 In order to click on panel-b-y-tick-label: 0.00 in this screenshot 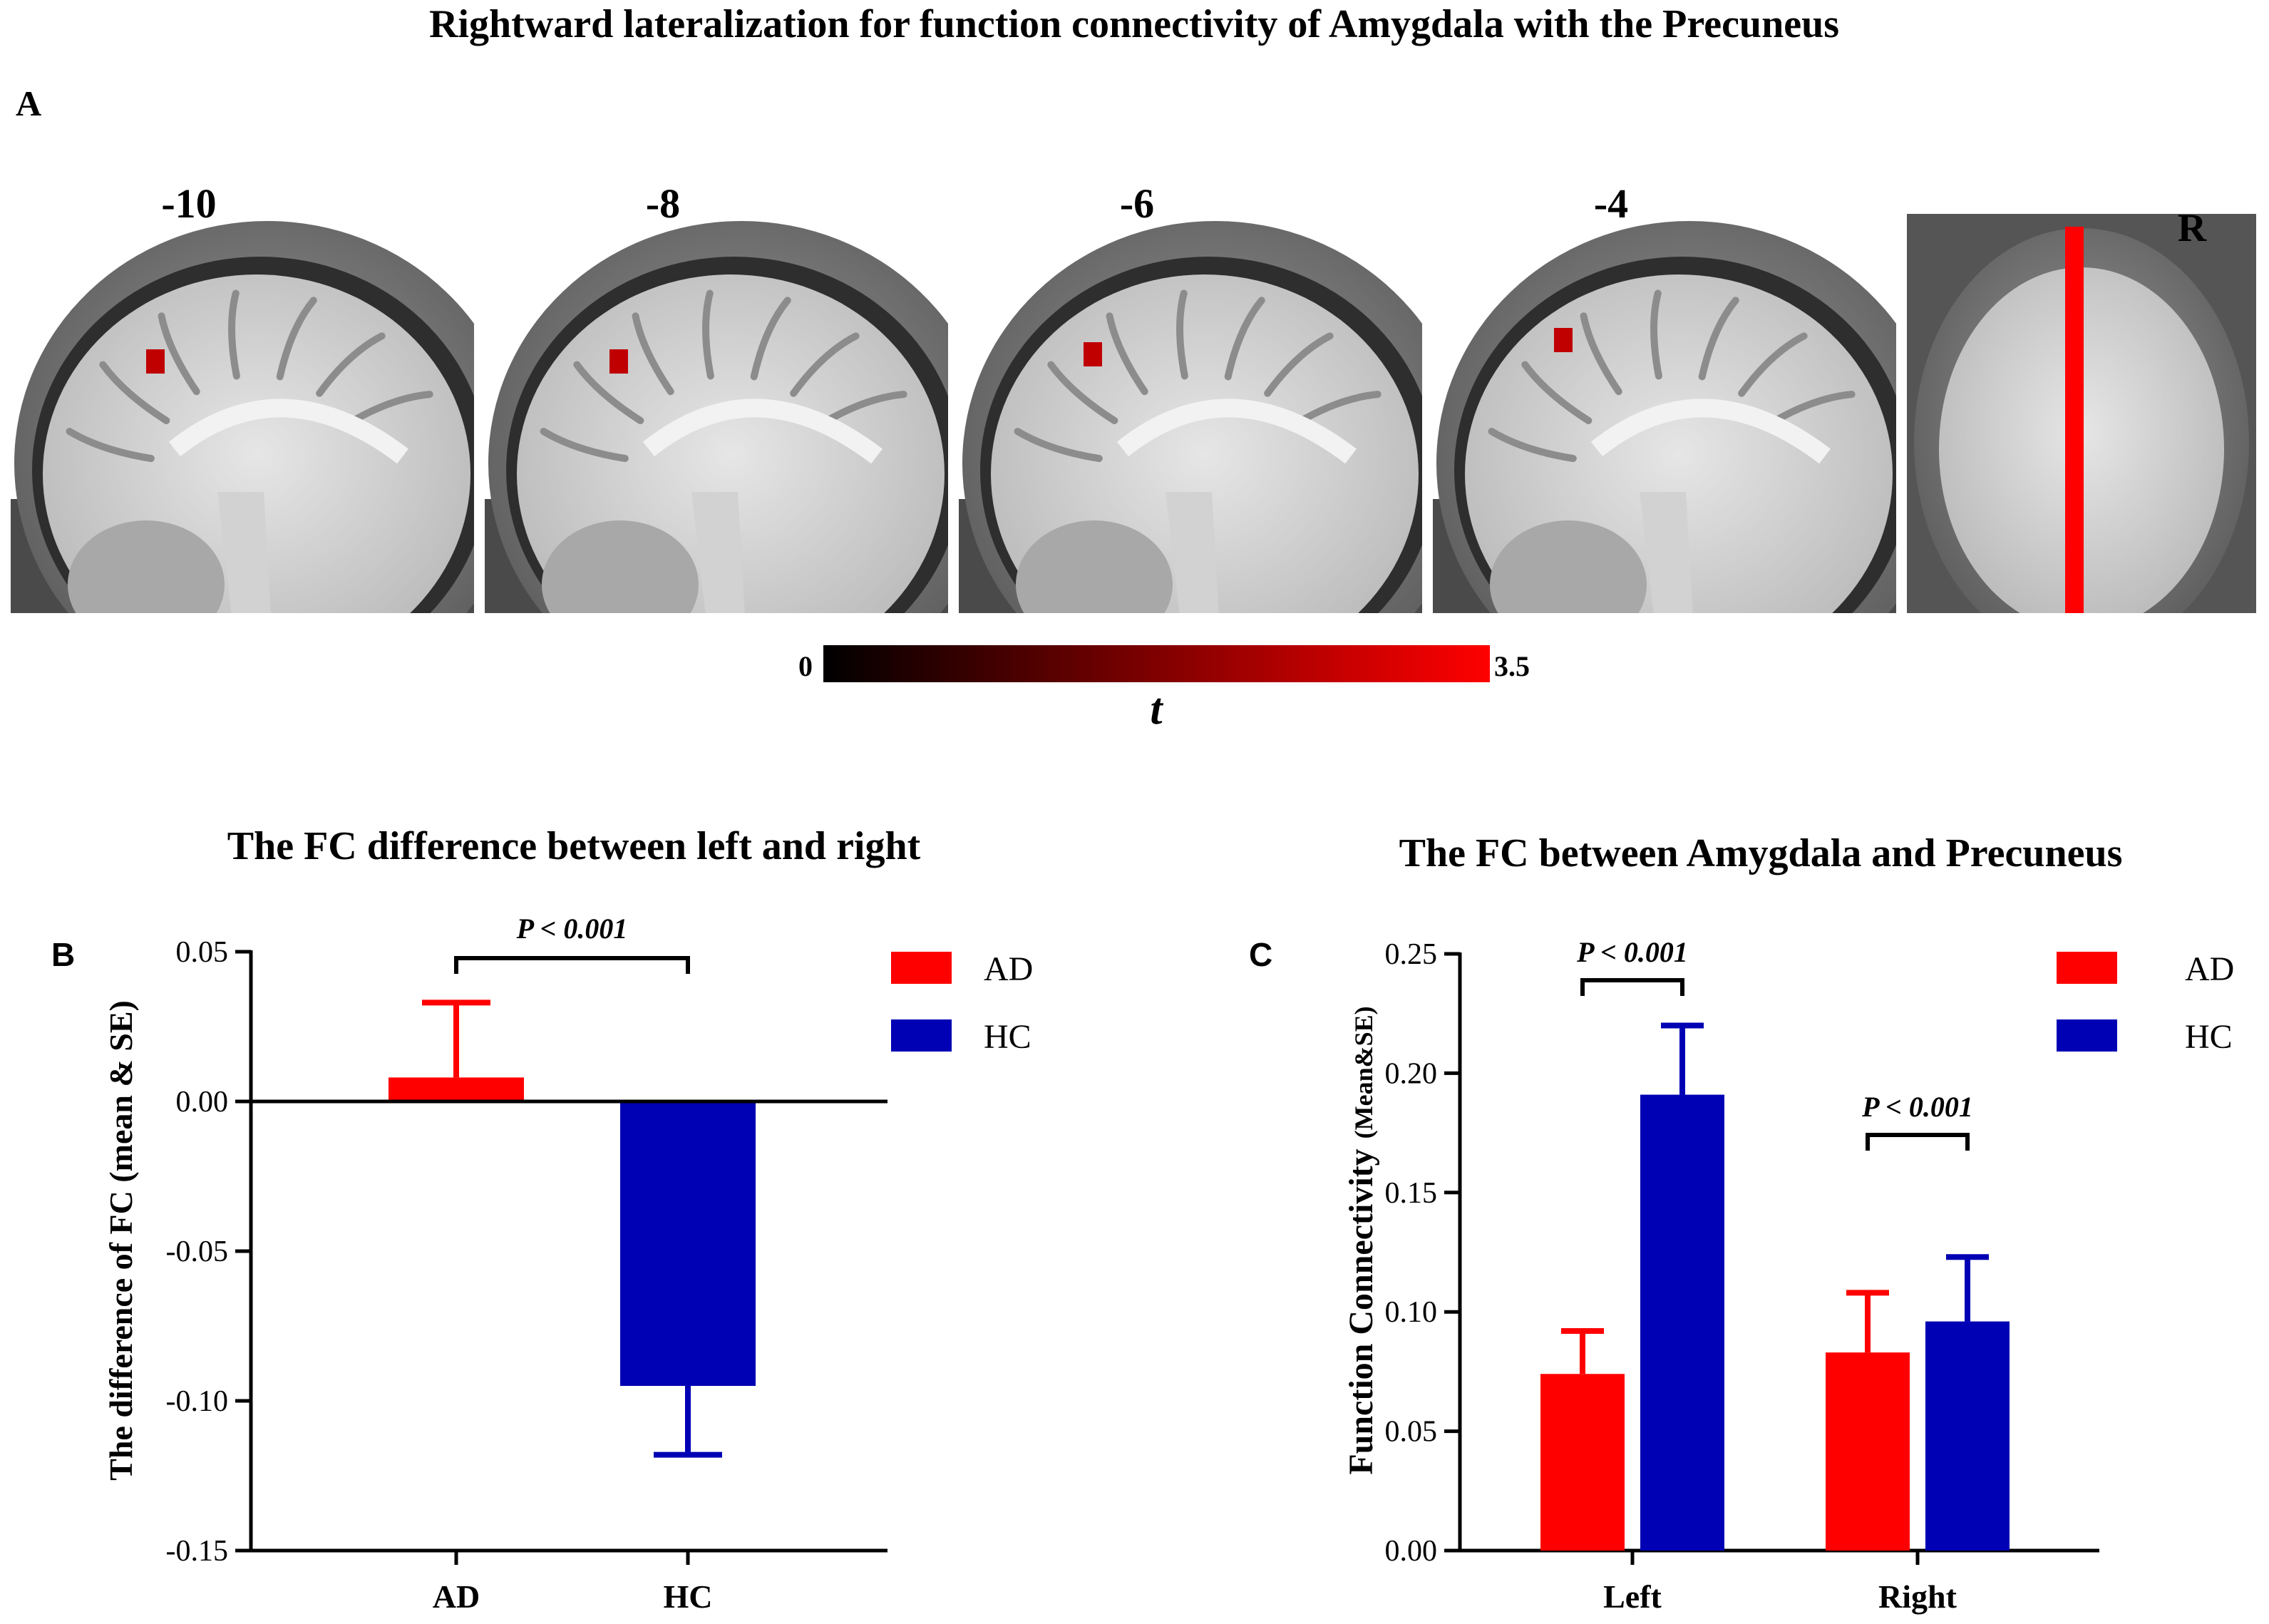, I will do `click(202, 1102)`.